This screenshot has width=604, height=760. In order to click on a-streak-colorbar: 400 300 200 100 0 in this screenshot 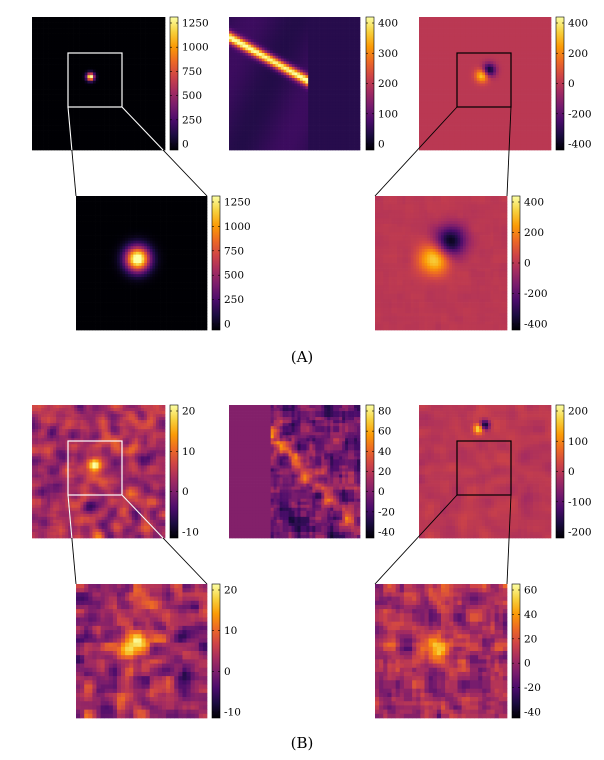, I will do `click(381, 83)`.